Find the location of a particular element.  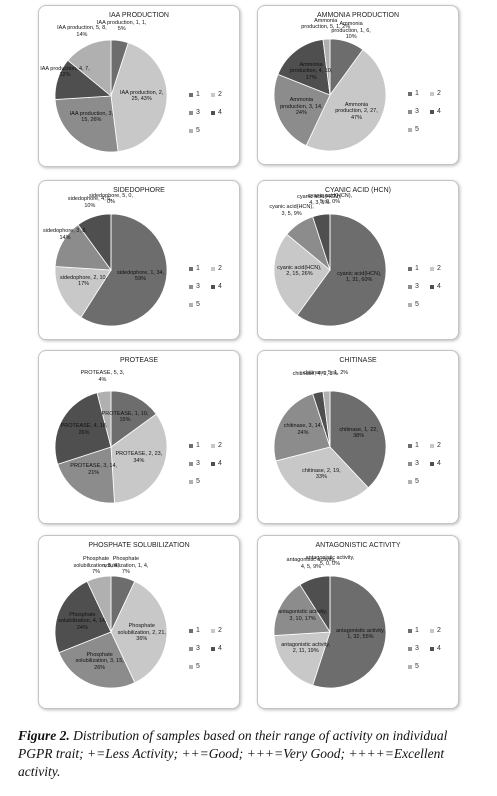

slice-label: IAA production, 4, 7, 12% is located at coordinates (65, 72).